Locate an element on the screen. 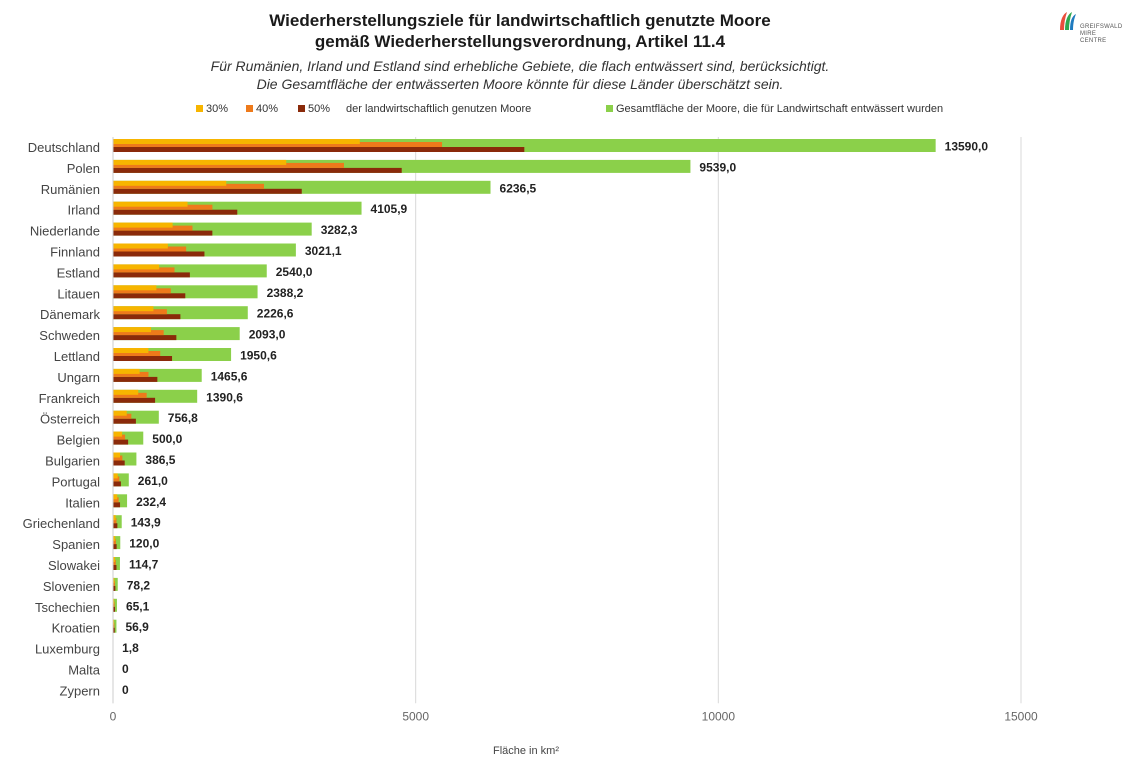  category-label: Spanien is located at coordinates (76, 544).